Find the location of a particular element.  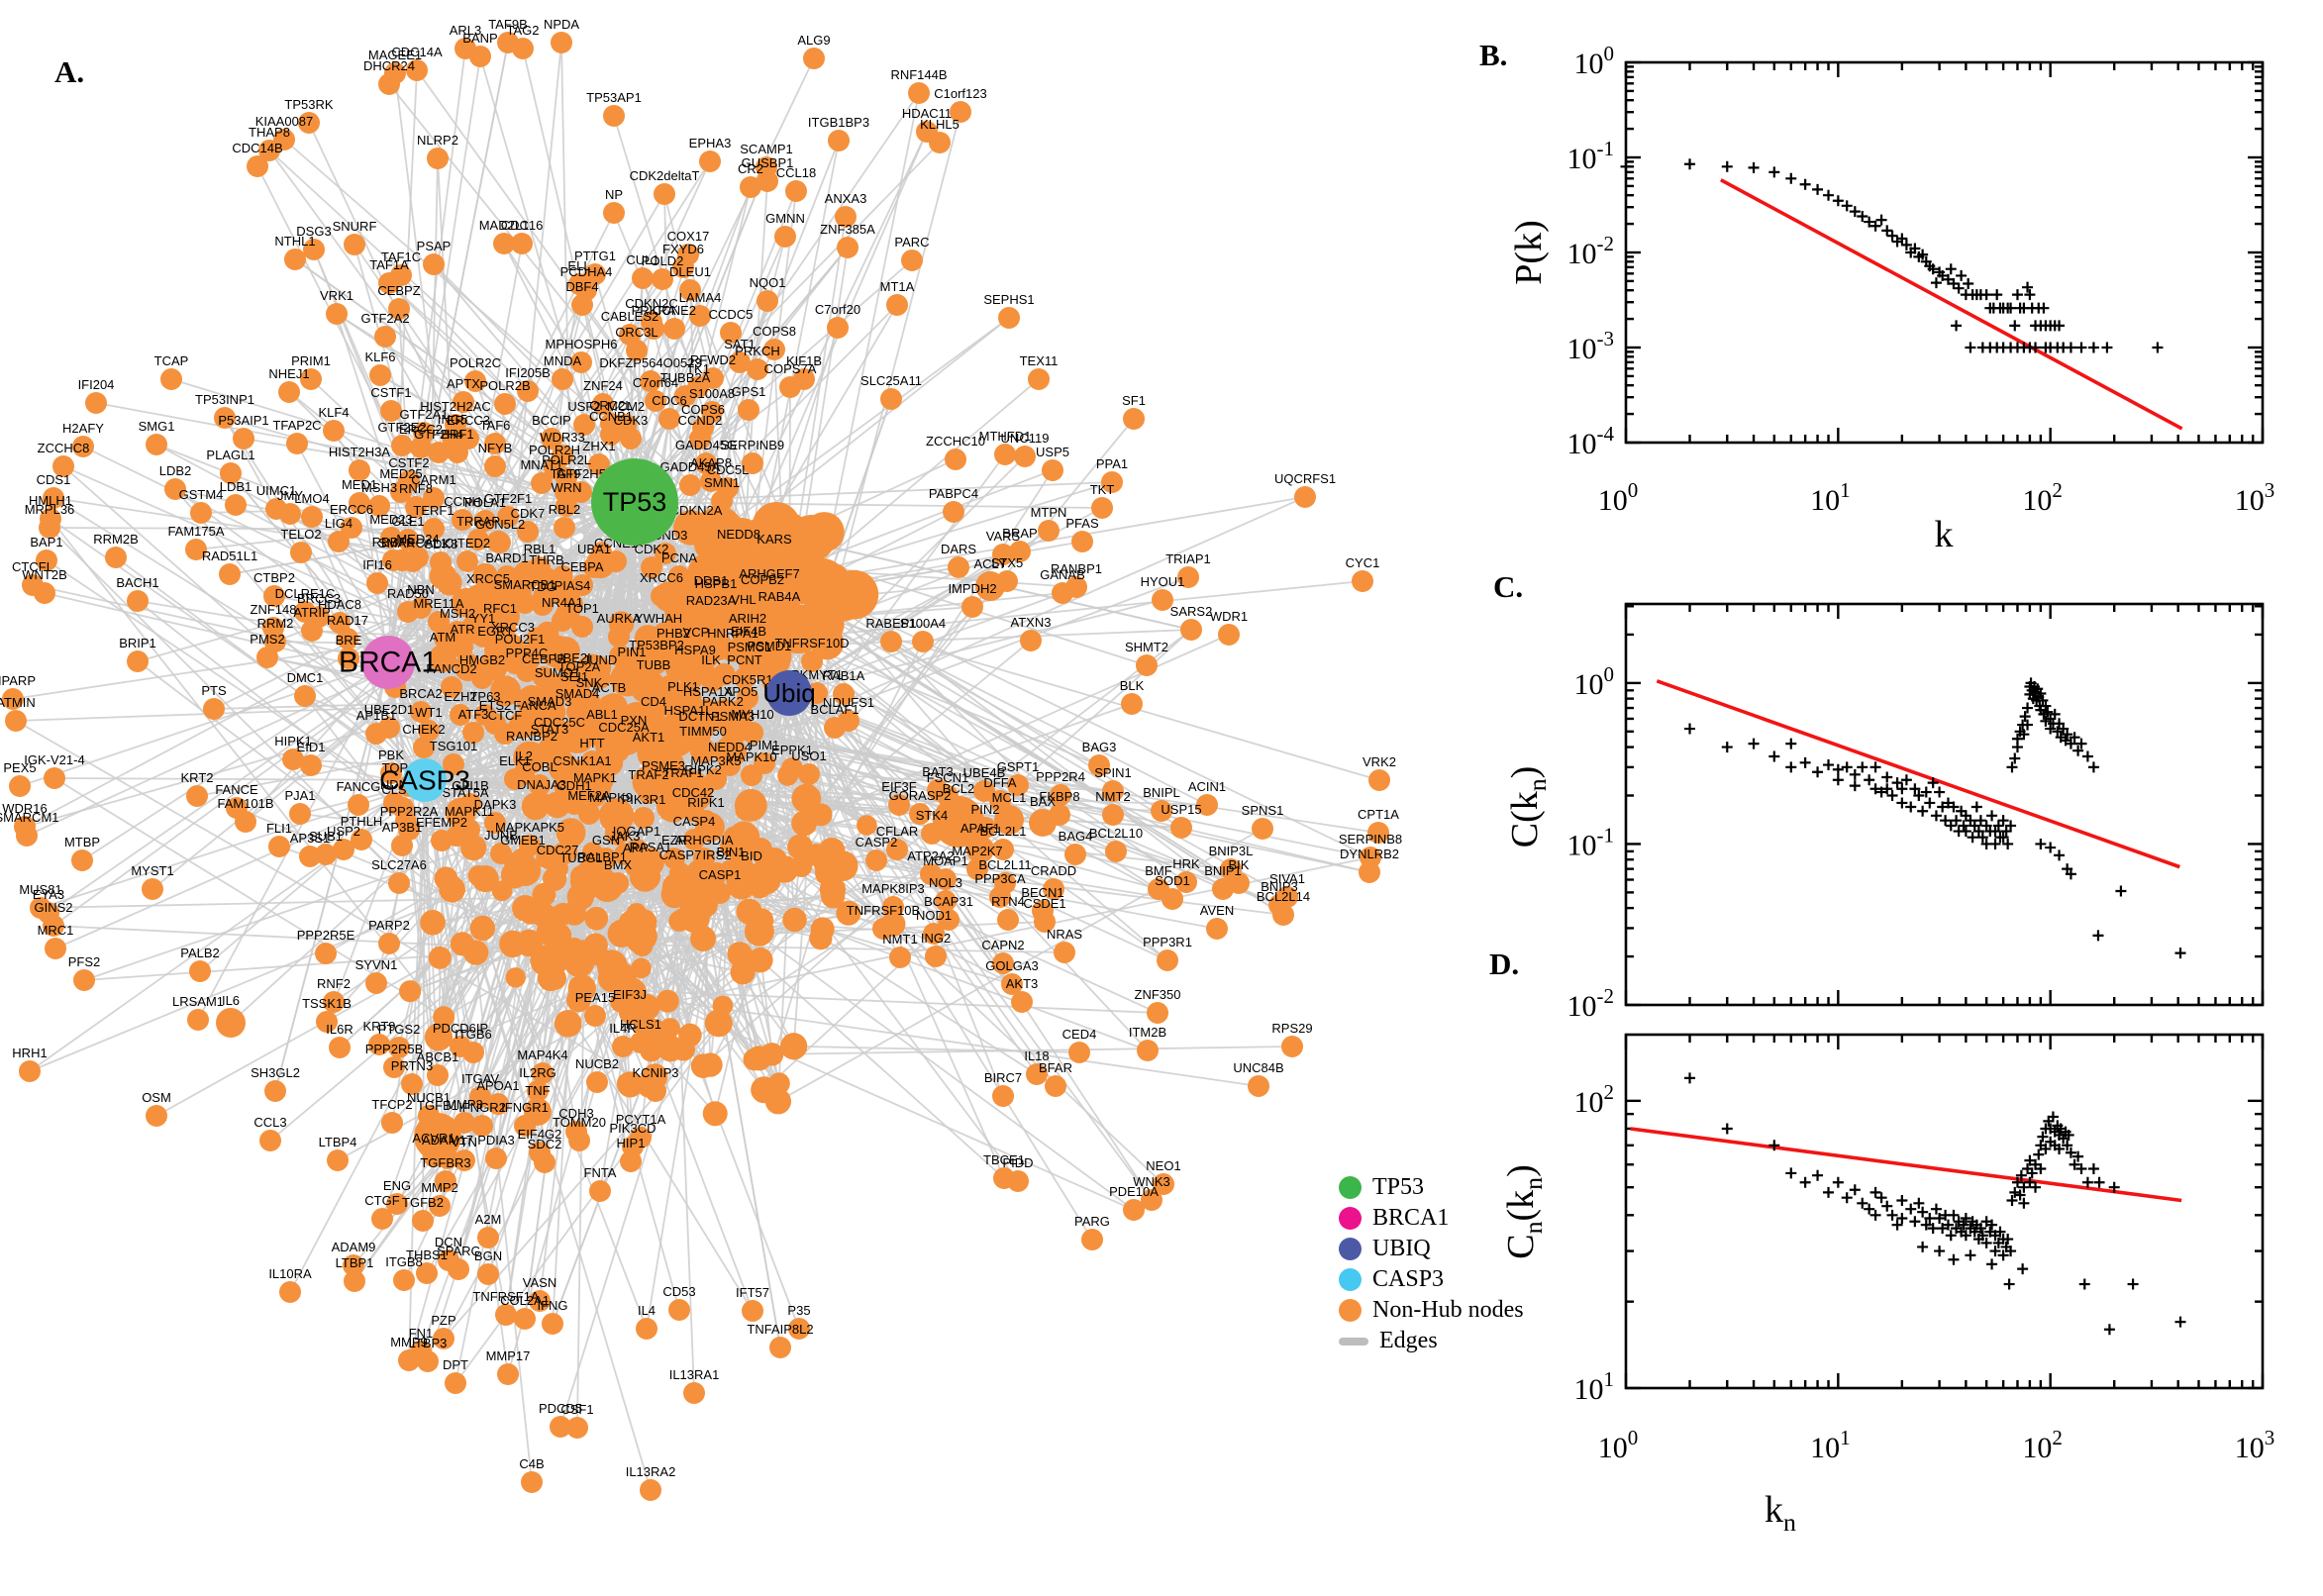

axis-tick-label: 10³ is located at coordinates (2255, 497).